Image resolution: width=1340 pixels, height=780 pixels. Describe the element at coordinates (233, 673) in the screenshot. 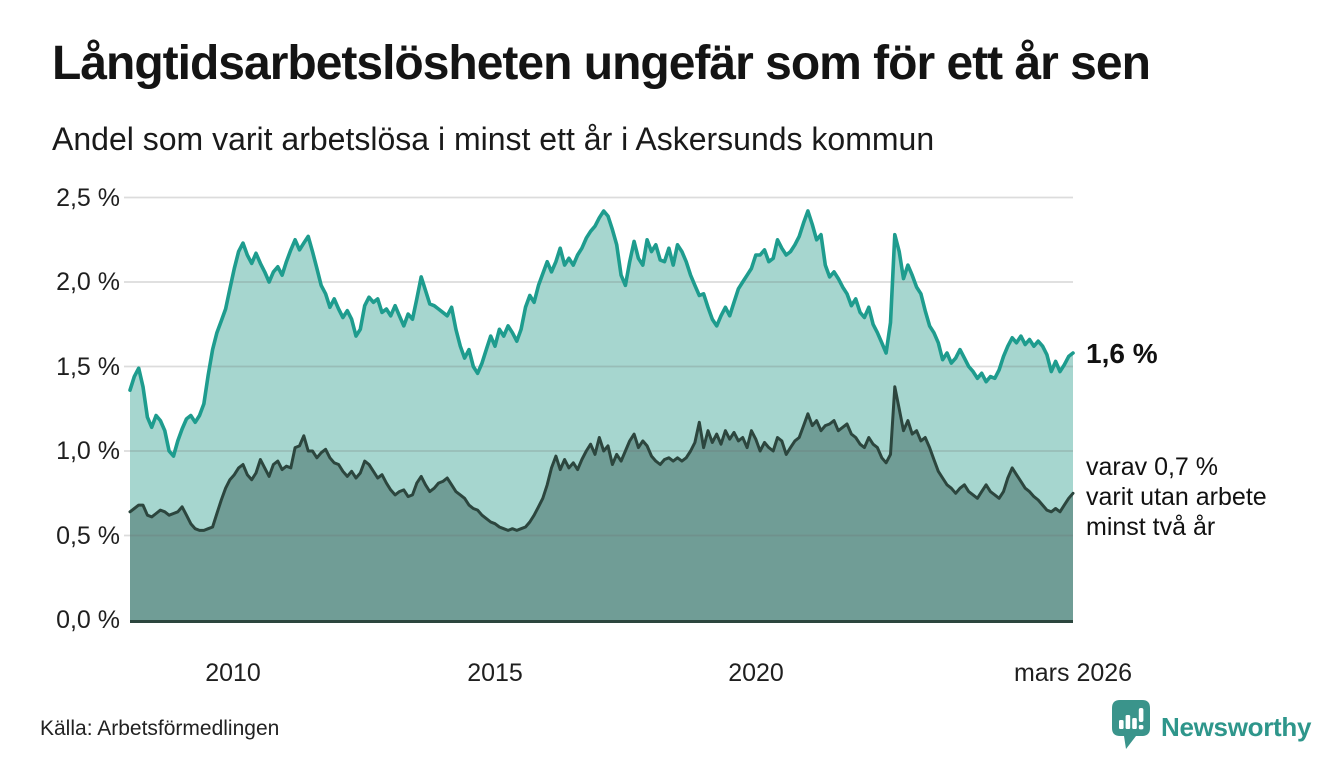

I see `x-tick-label: 2010` at that location.